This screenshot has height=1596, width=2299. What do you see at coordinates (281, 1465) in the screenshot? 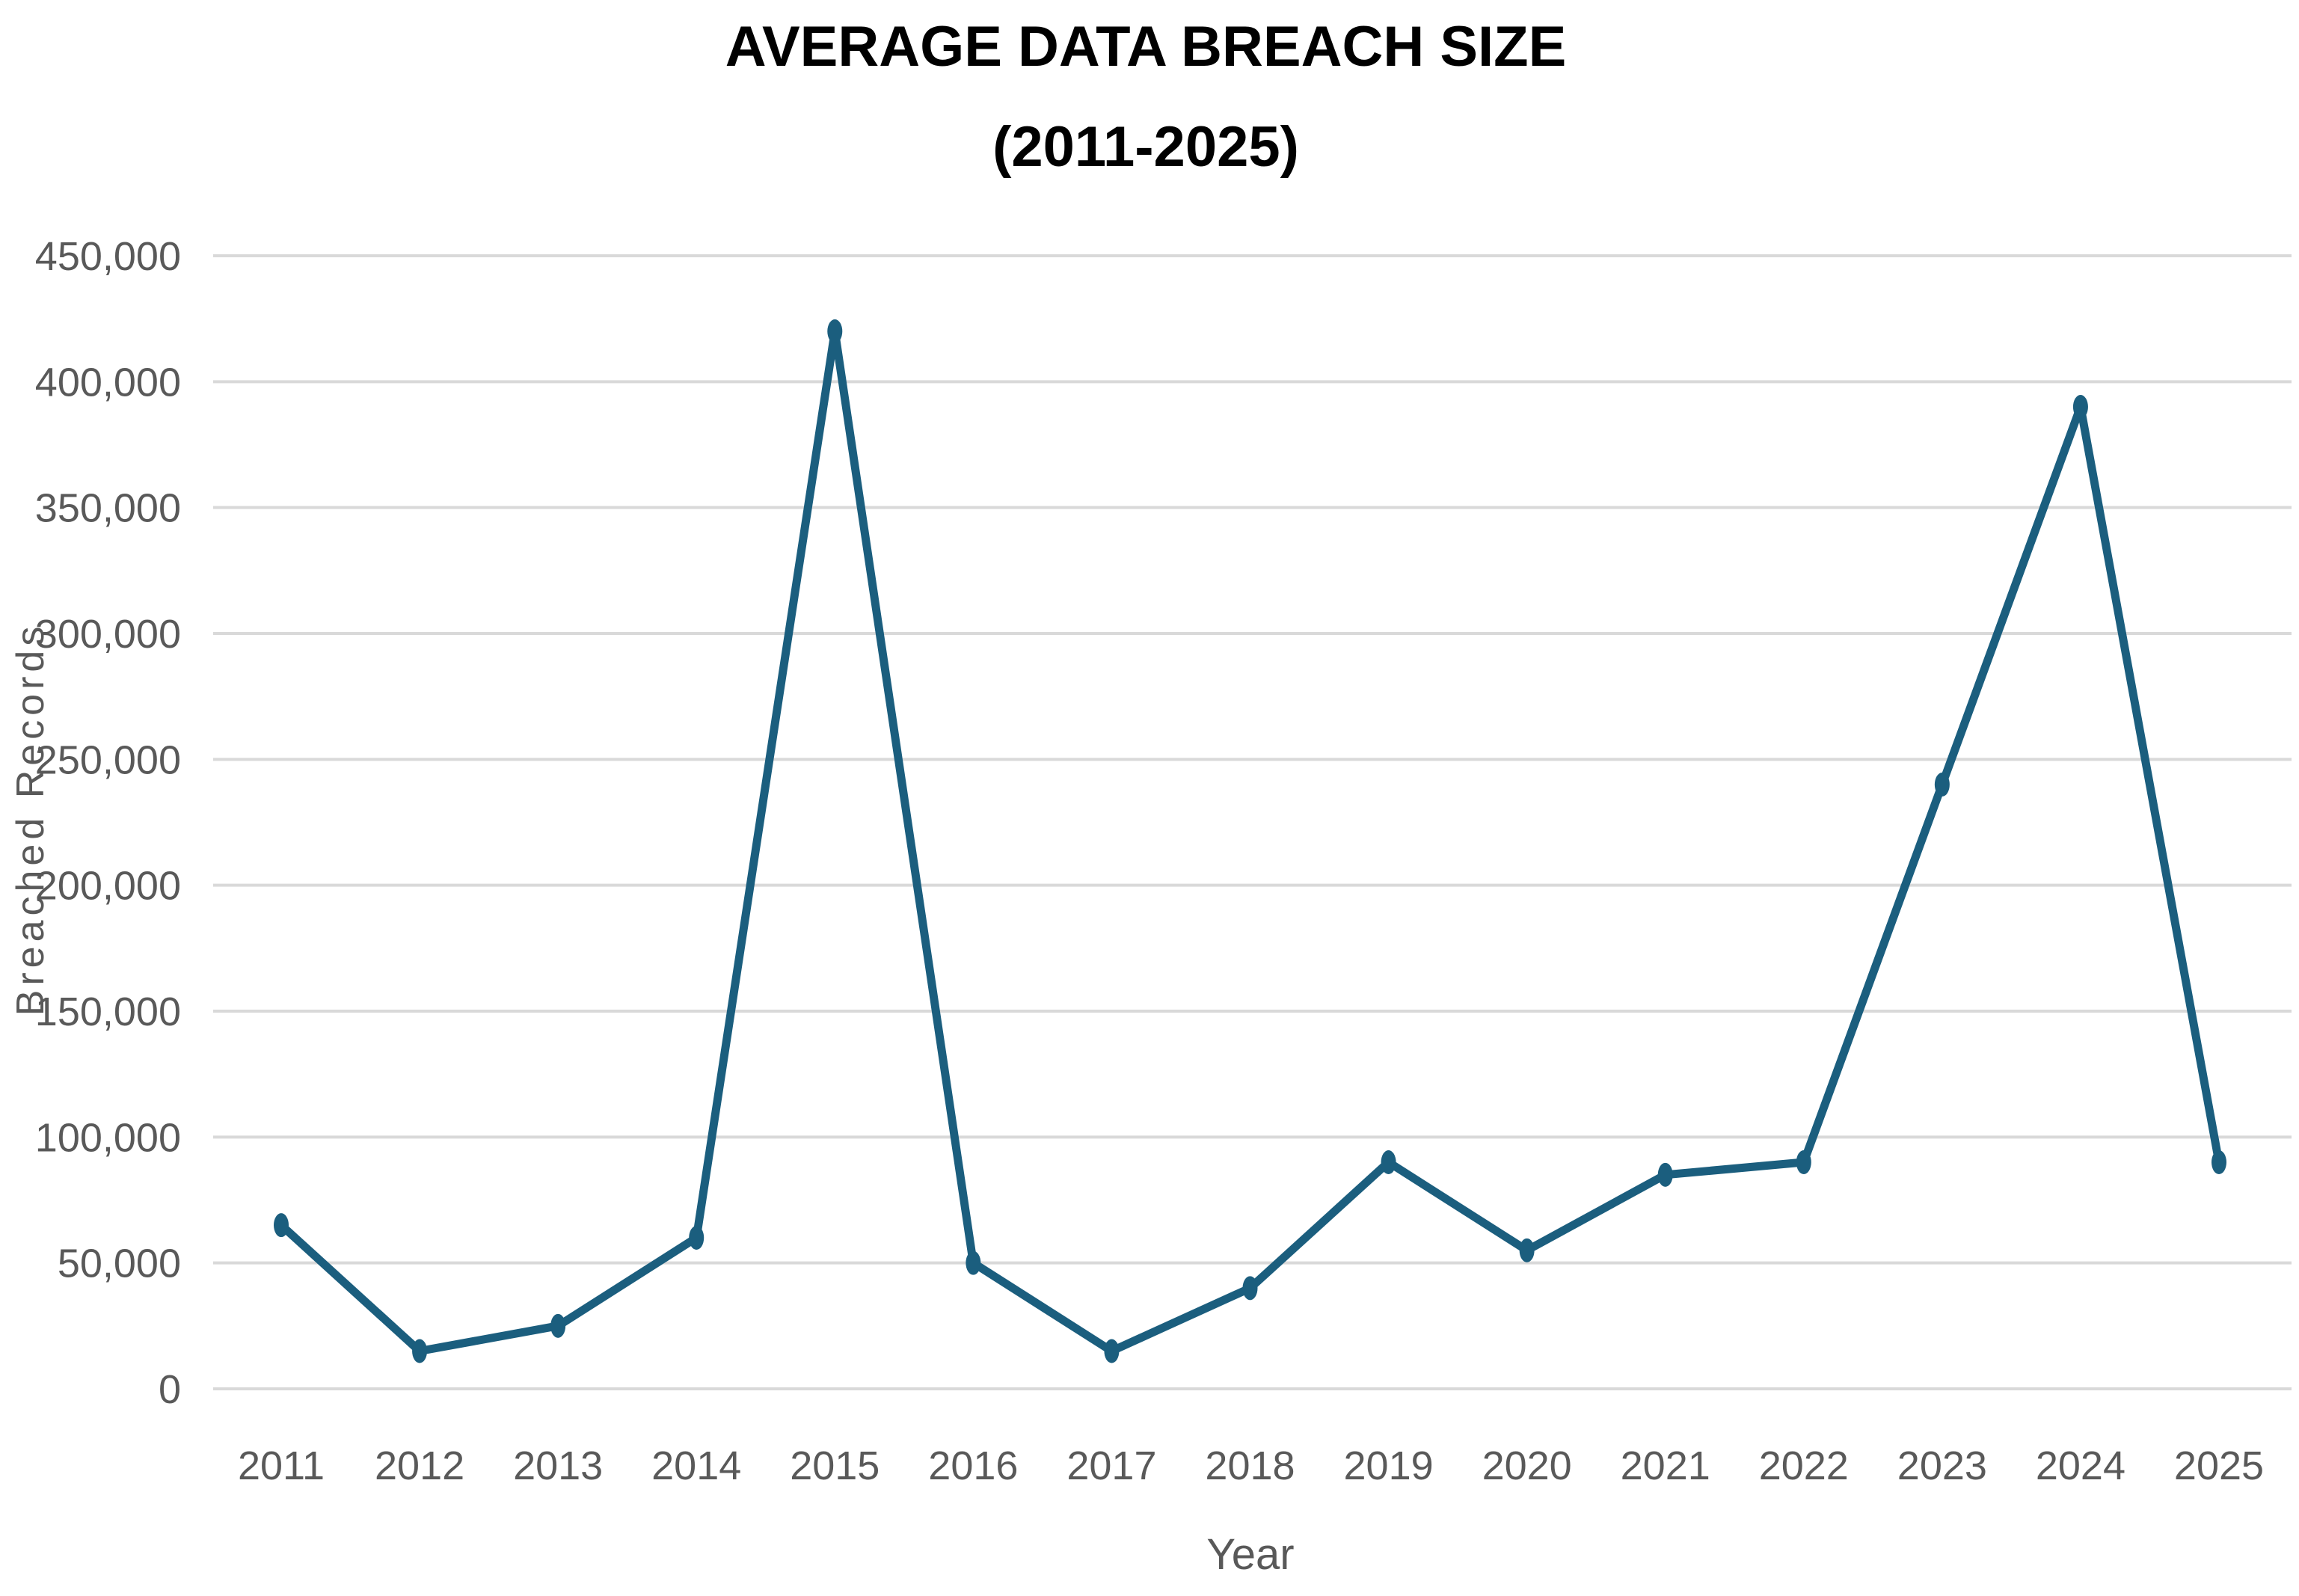
I see `x-tick-label: 2011` at bounding box center [281, 1465].